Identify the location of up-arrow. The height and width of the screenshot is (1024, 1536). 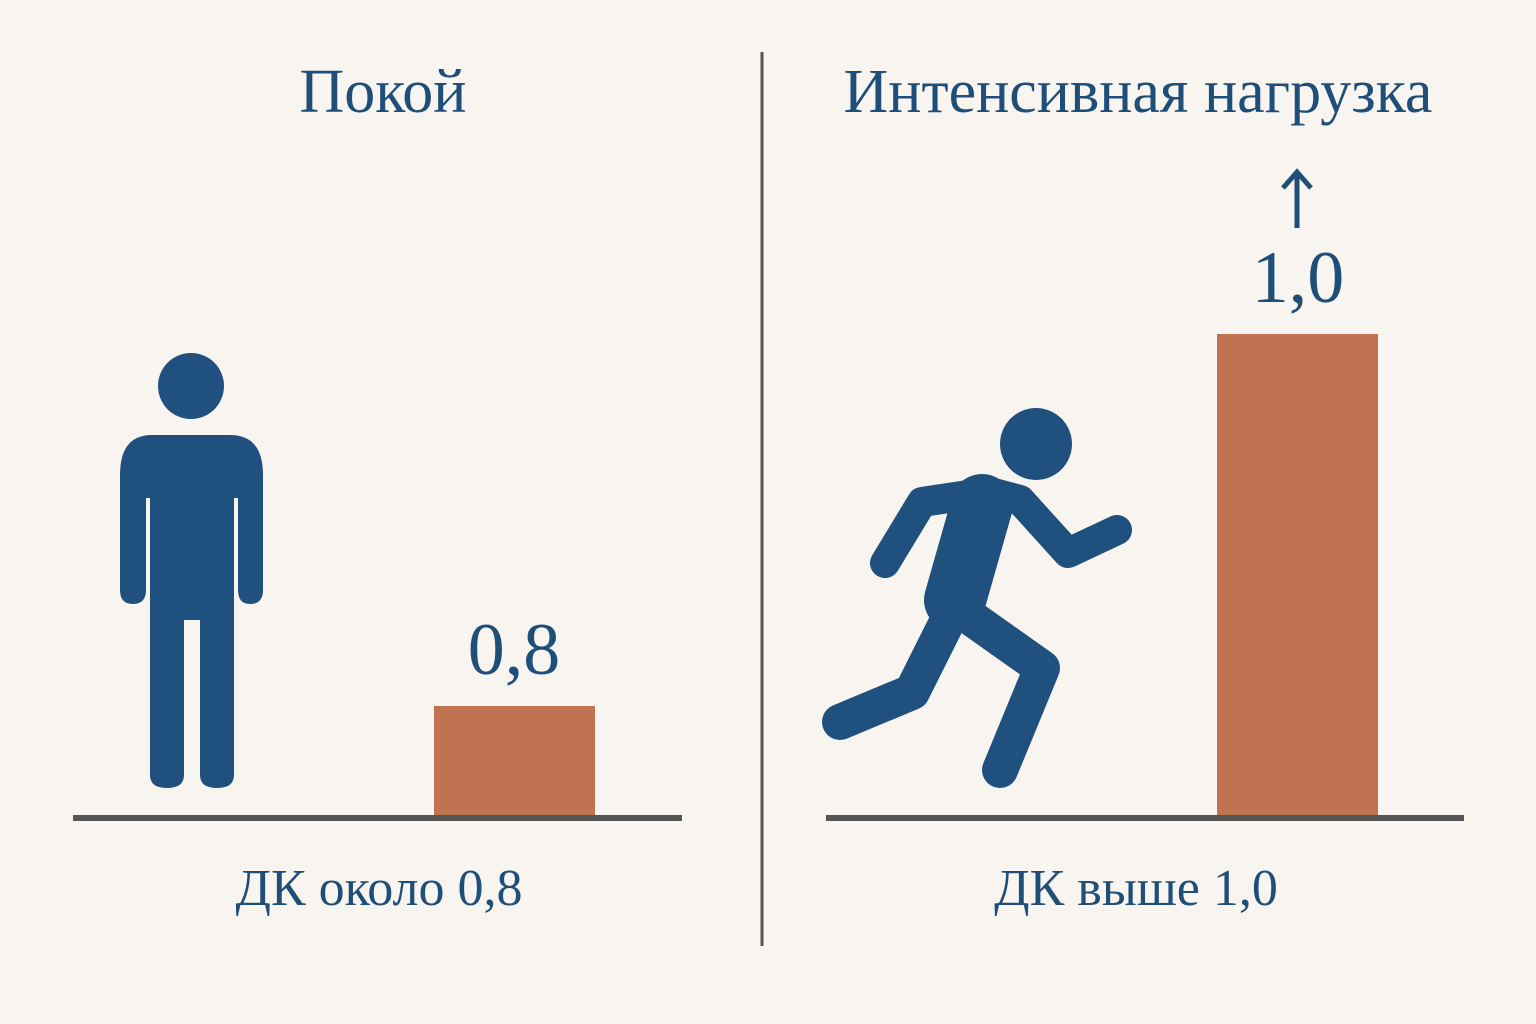
(1297, 198).